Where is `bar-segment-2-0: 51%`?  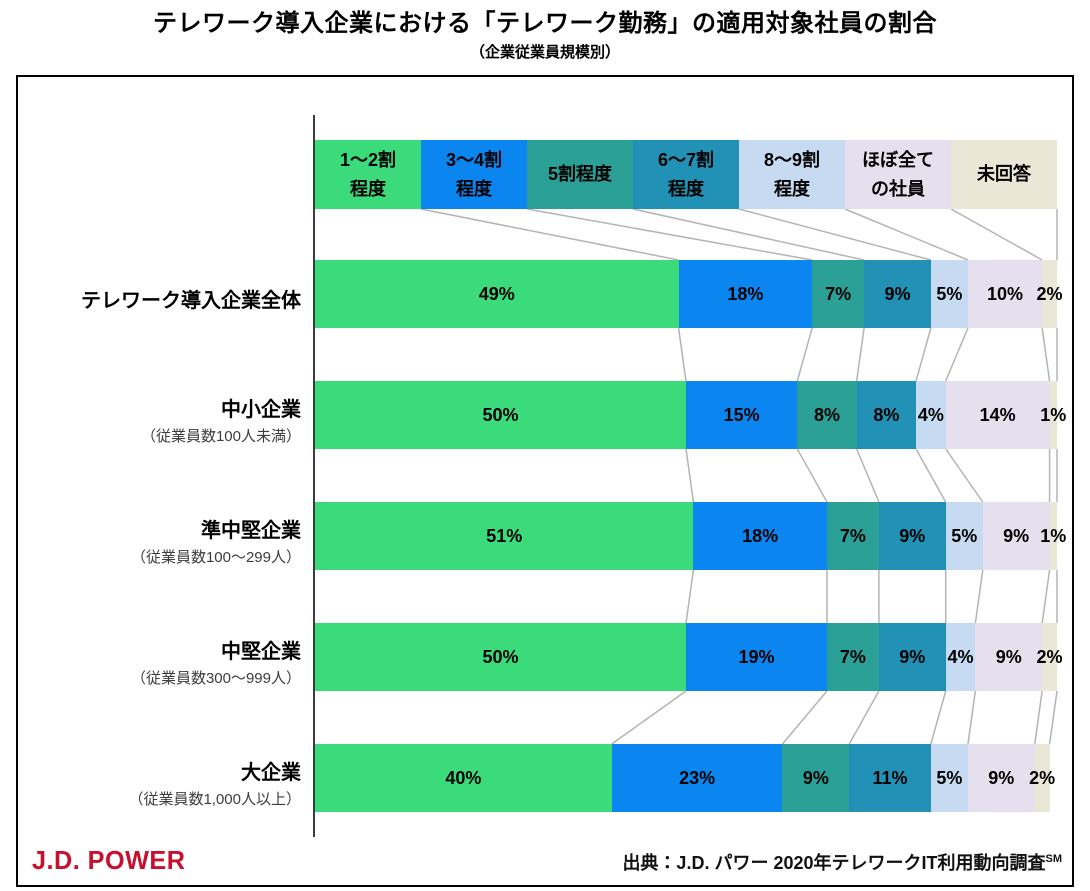 bar-segment-2-0: 51% is located at coordinates (504, 536).